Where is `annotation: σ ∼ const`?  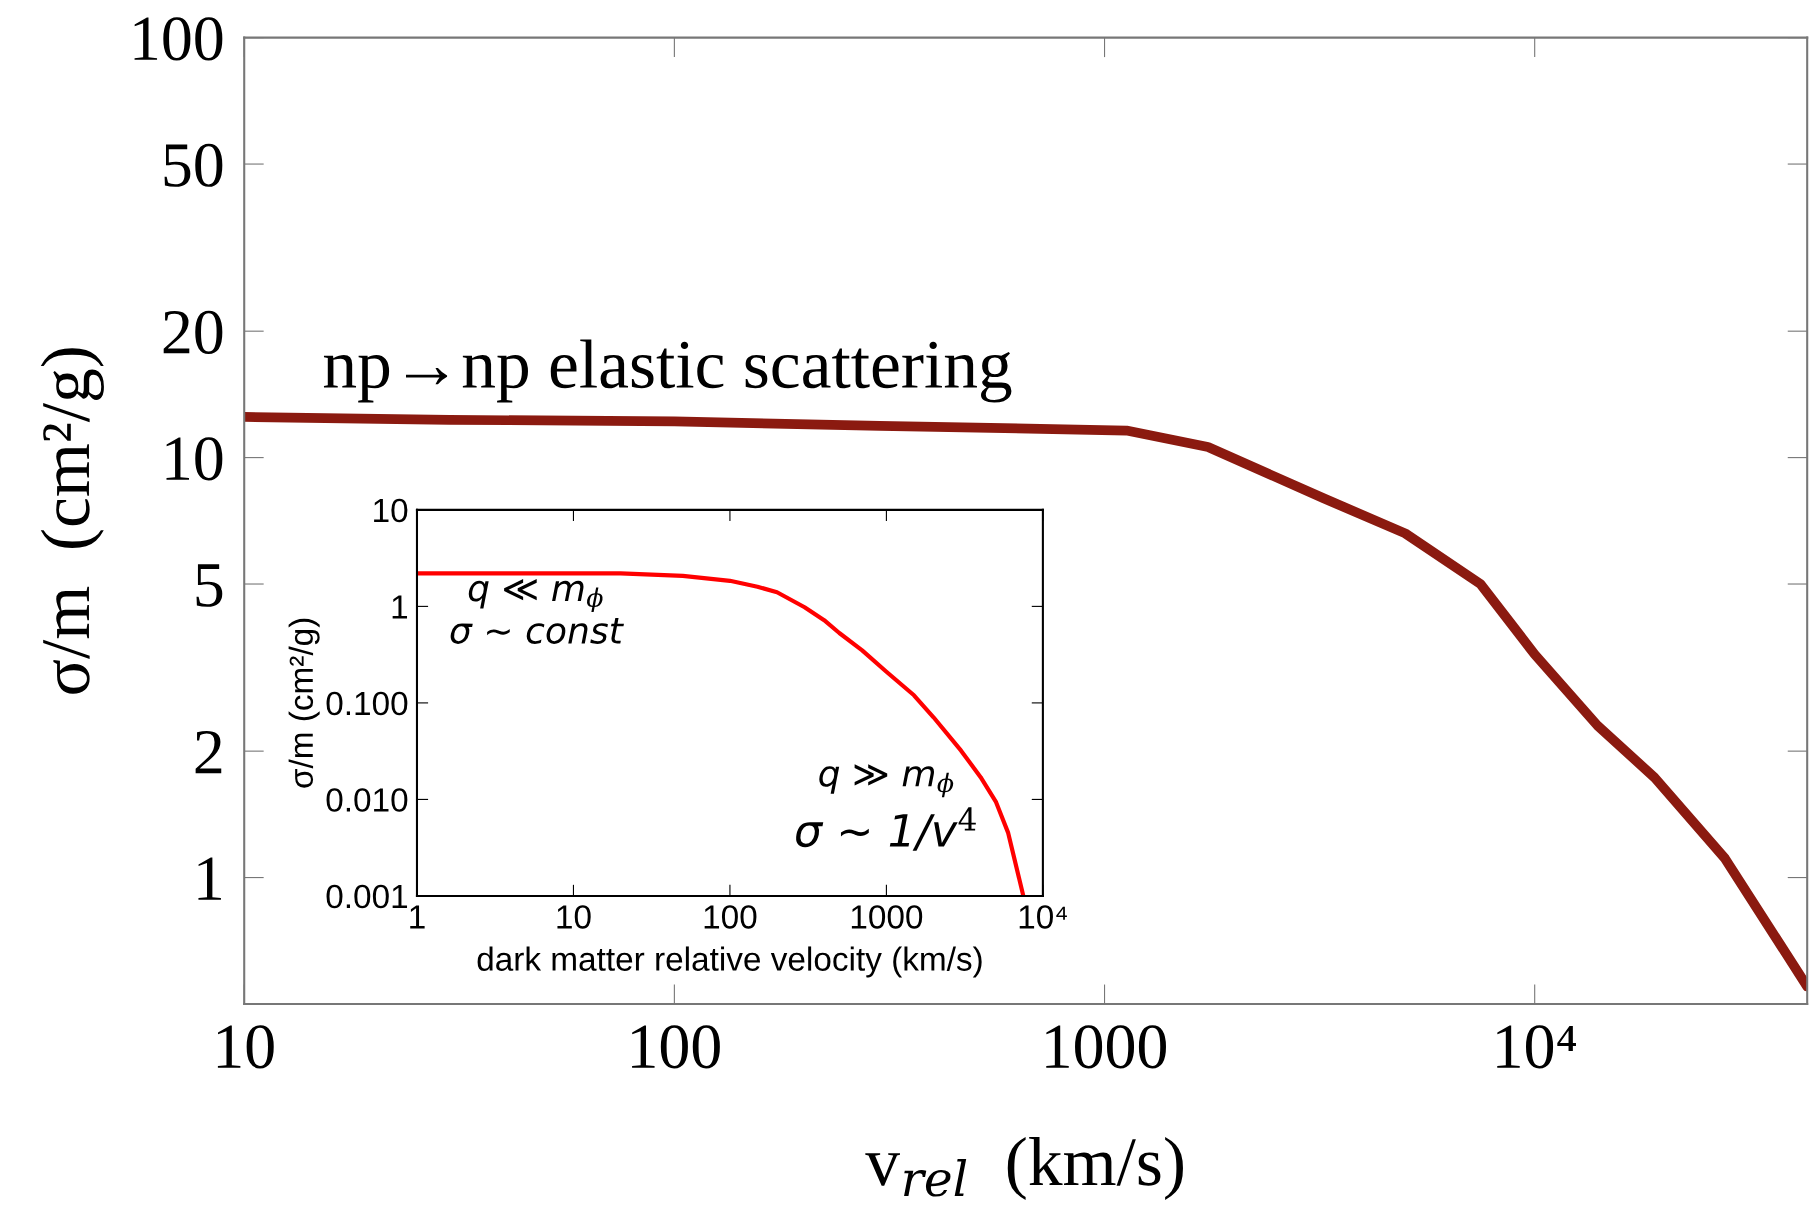
annotation: σ ∼ const is located at coordinates (537, 631).